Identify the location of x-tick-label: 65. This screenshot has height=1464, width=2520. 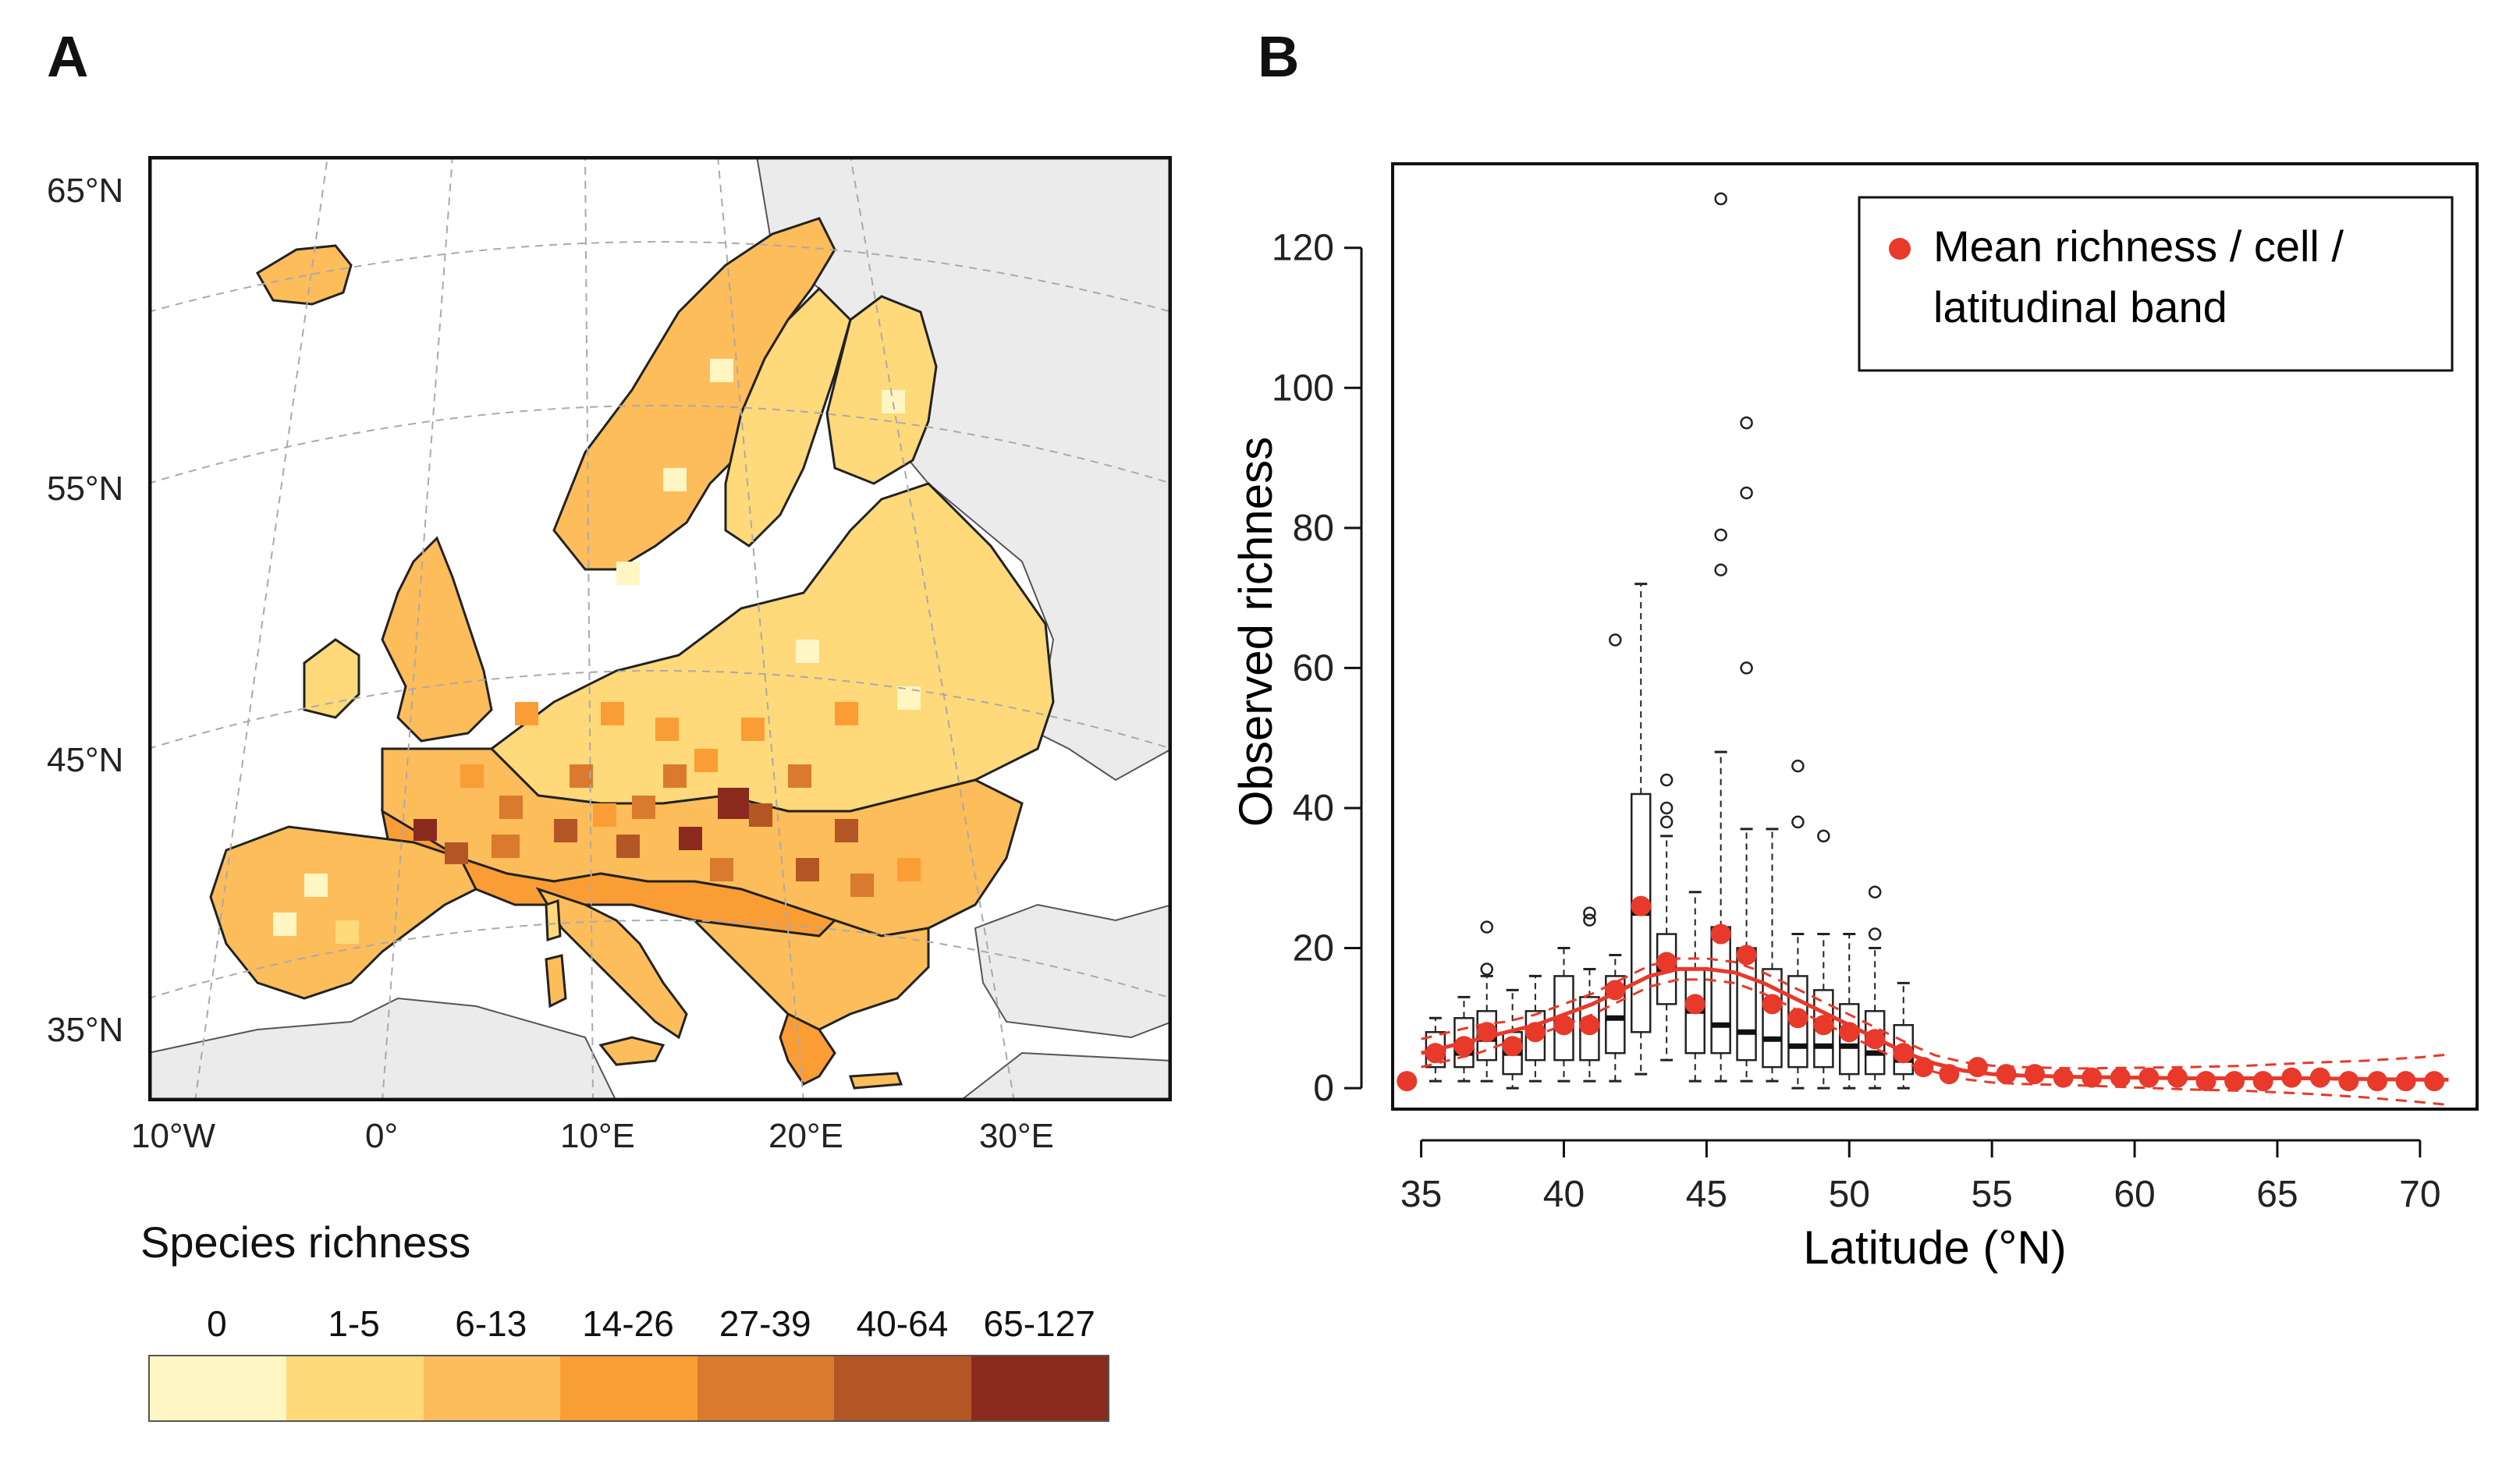
(2277, 1194).